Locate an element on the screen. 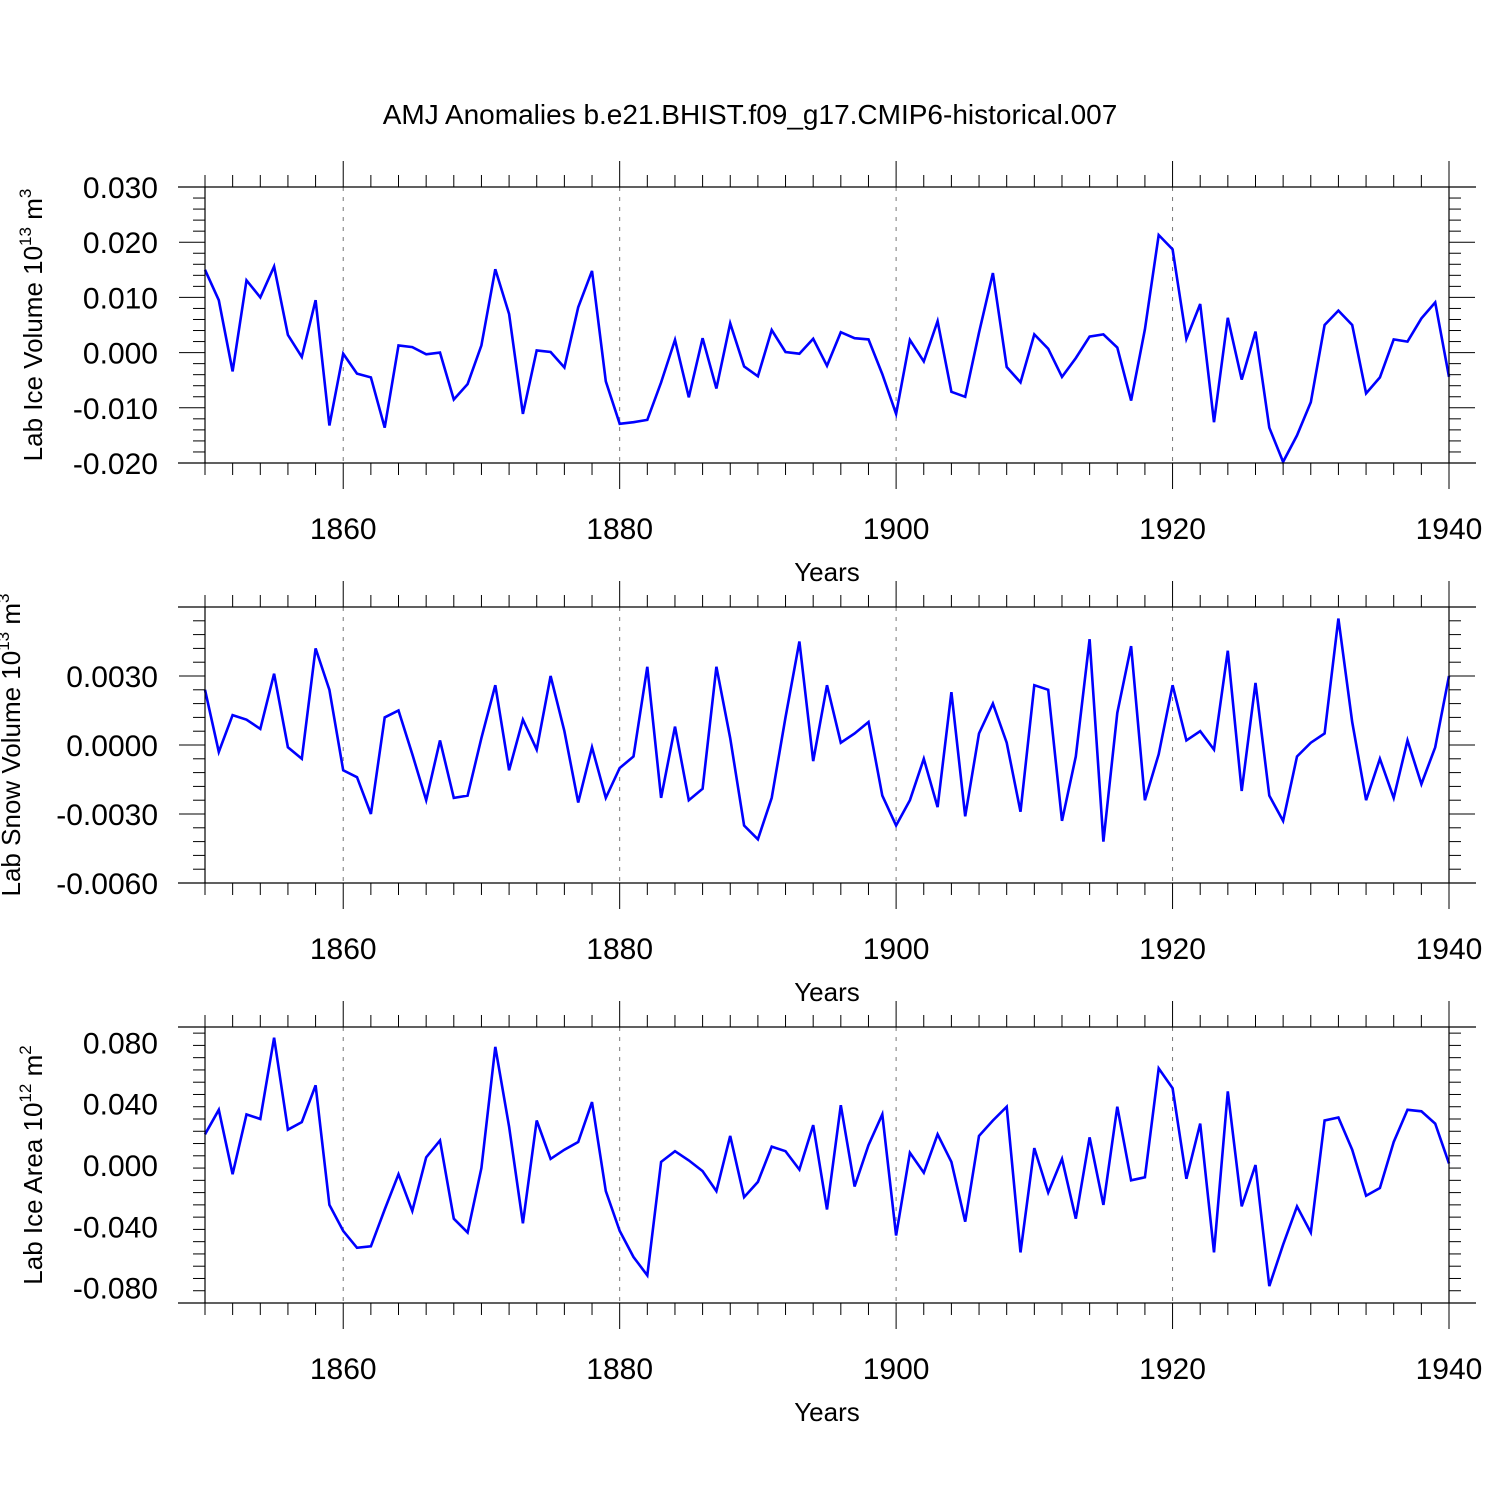 This screenshot has width=1500, height=1500. y-axis-title-exponent: 12 is located at coordinates (25, 1093).